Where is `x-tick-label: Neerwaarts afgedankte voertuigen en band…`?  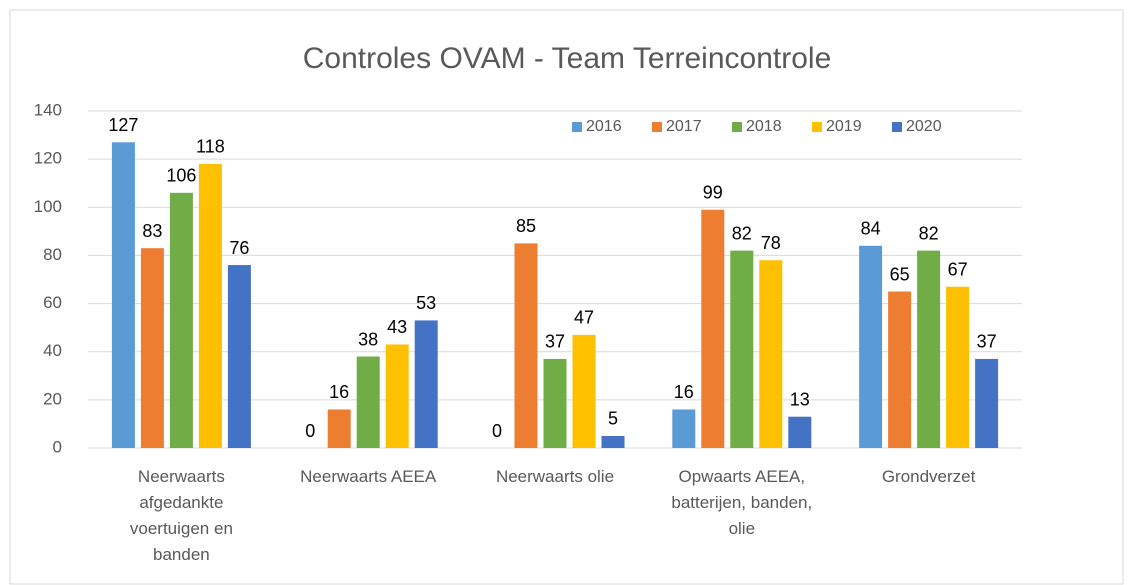
x-tick-label: Neerwaarts afgedankte voertuigen en band… is located at coordinates (181, 515).